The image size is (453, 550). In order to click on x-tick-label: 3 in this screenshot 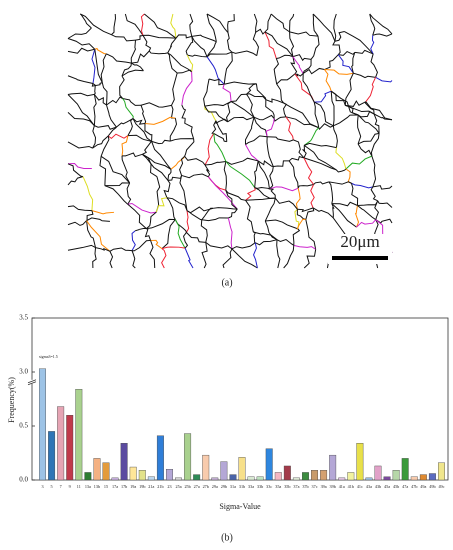, I will do `click(42, 486)`.